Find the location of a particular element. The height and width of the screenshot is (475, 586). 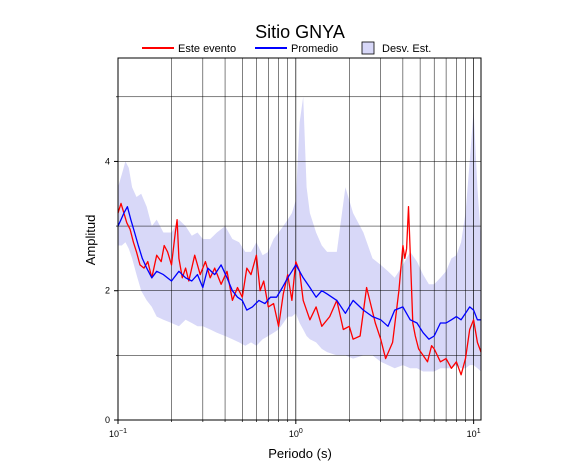

chart-title: Sitio GNYA is located at coordinates (300, 32).